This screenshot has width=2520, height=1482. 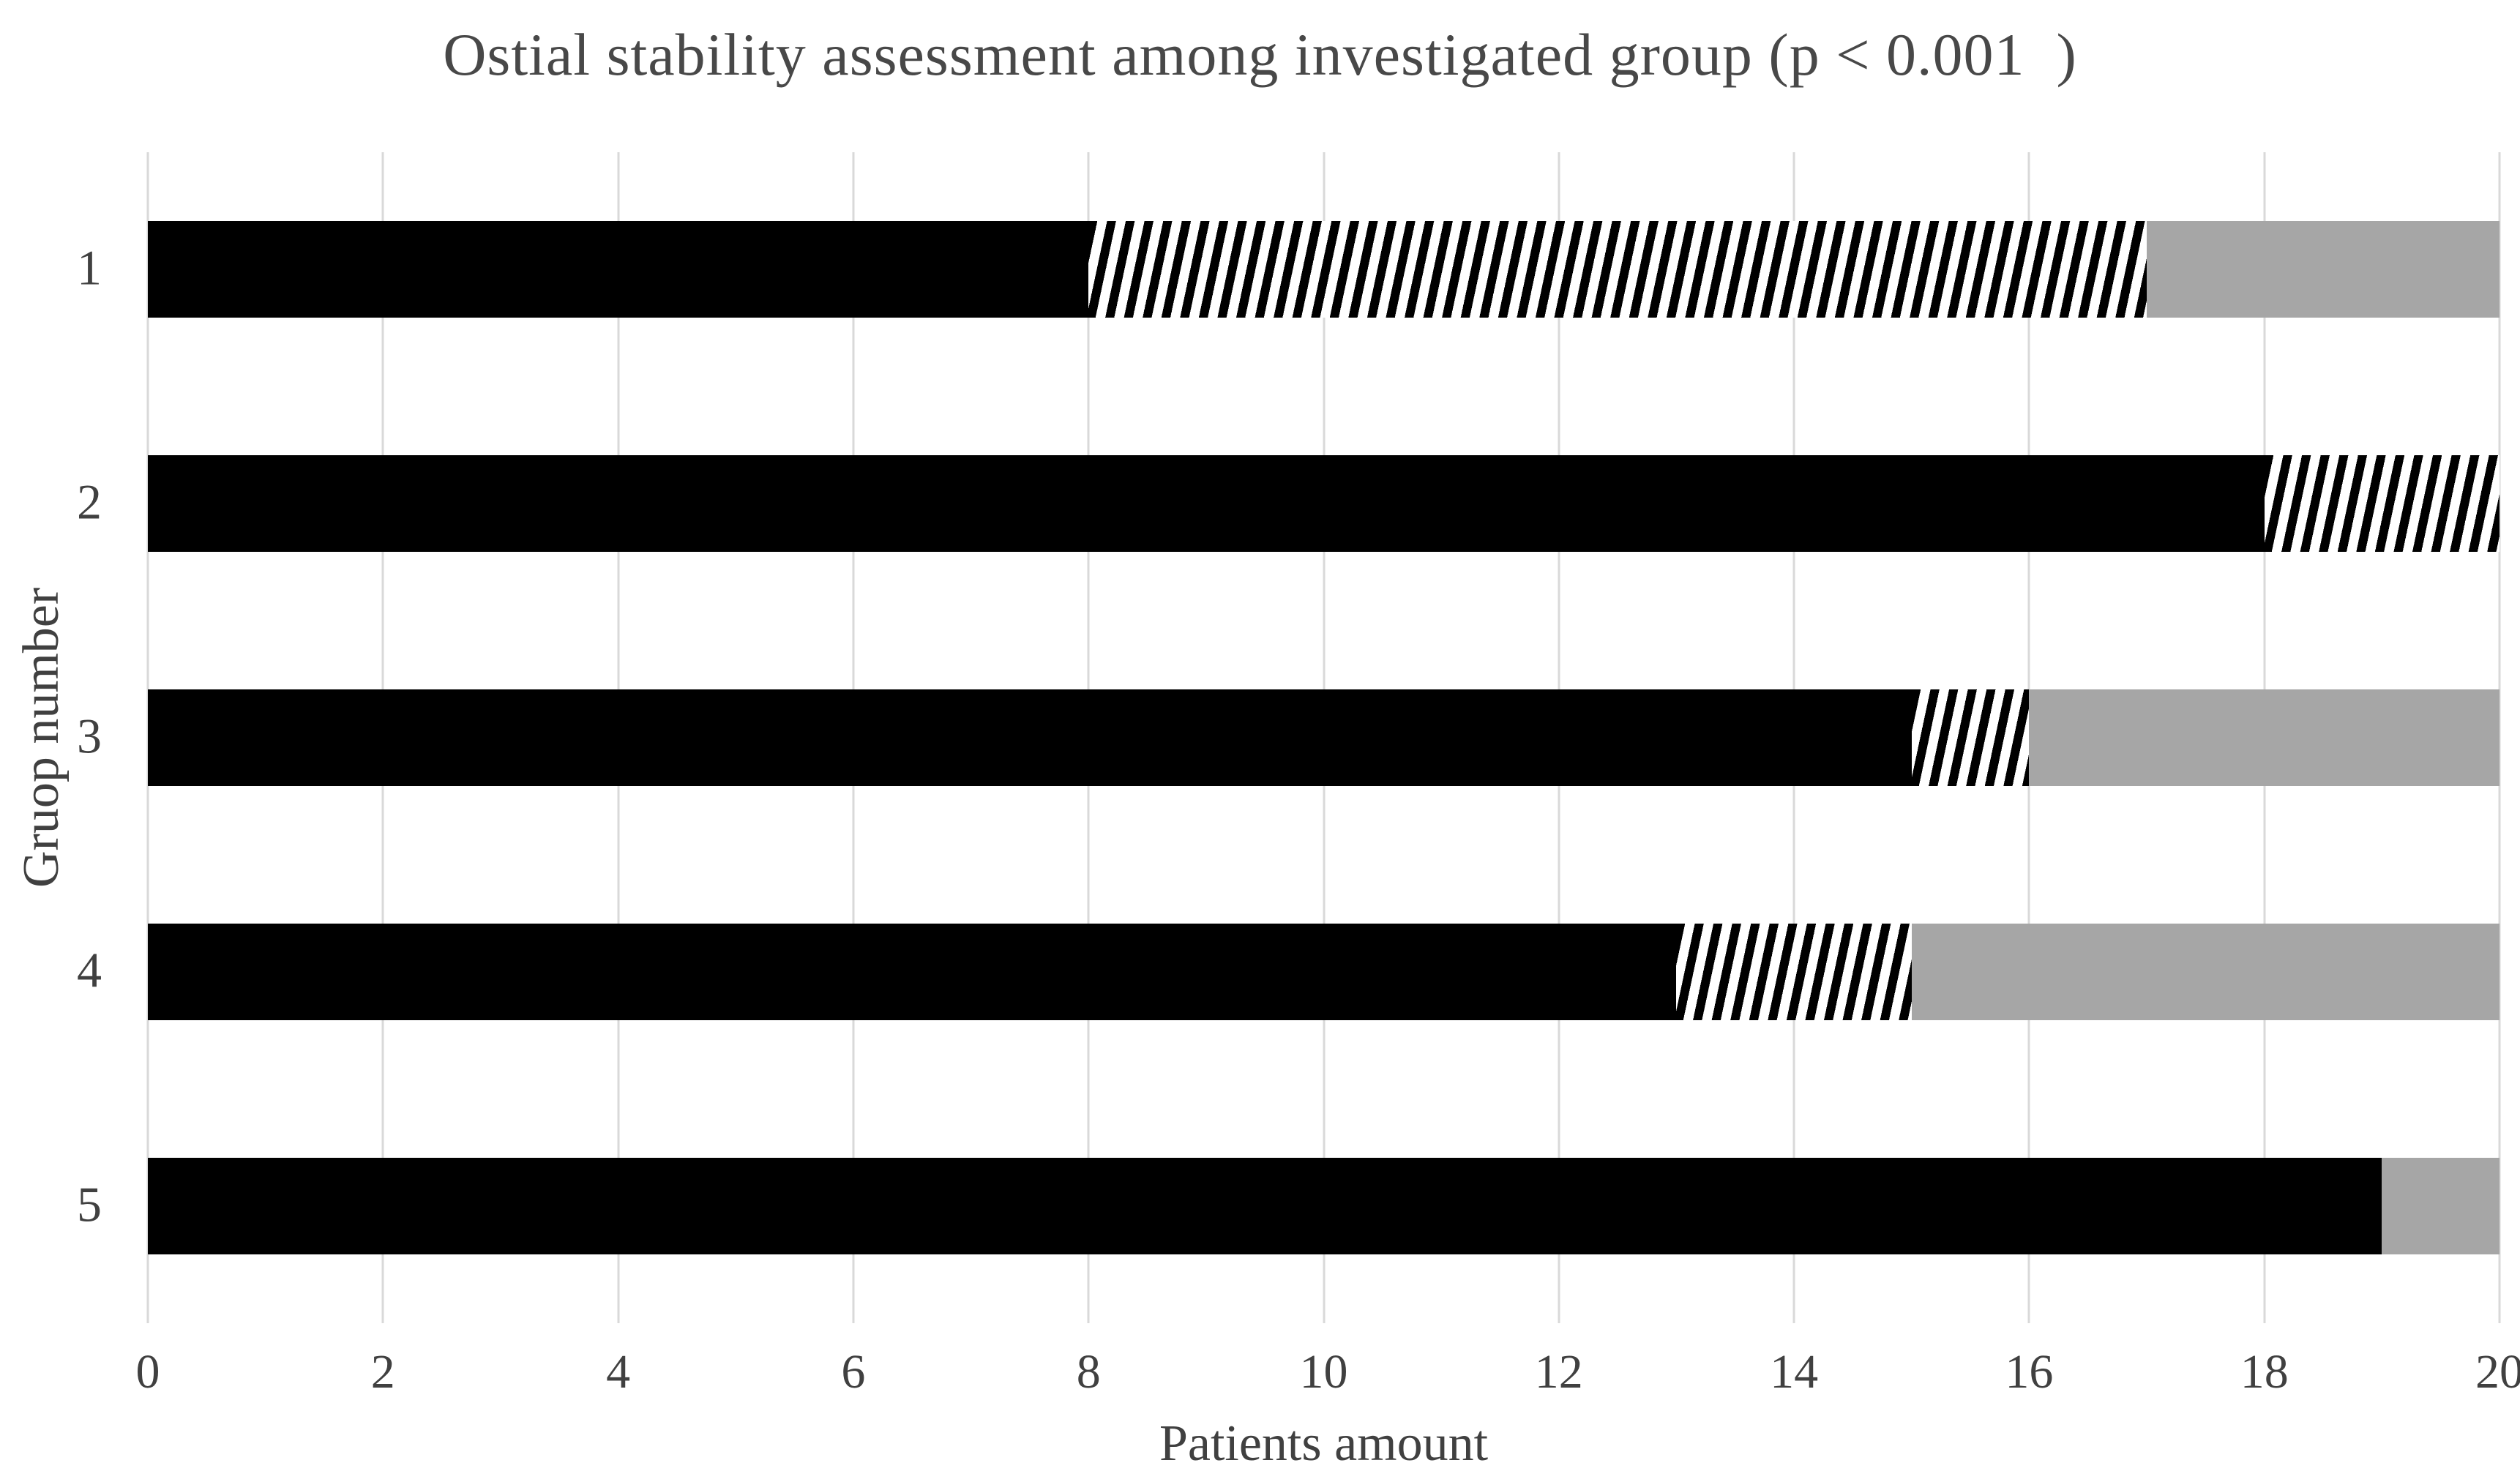 What do you see at coordinates (618, 1372) in the screenshot?
I see `x-tick-label-4: 4` at bounding box center [618, 1372].